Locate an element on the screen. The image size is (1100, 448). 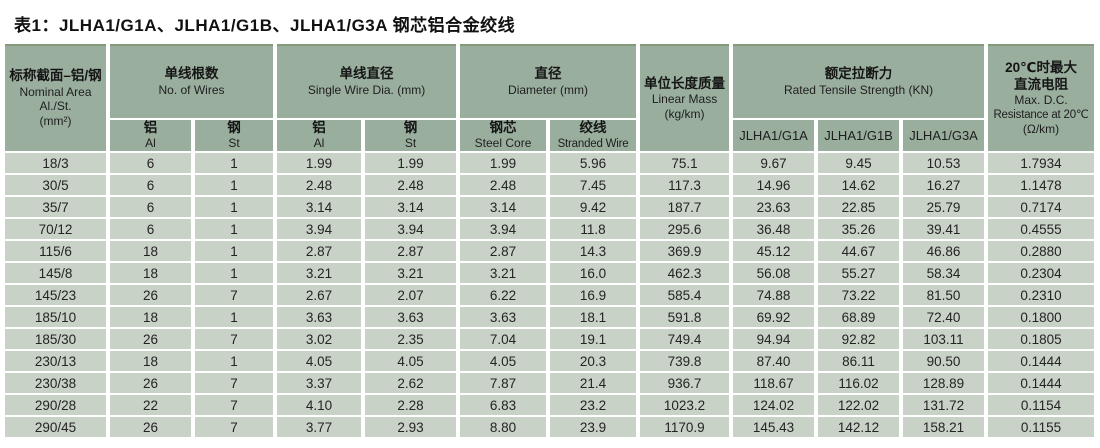
cell: 749.4 is located at coordinates (685, 339).